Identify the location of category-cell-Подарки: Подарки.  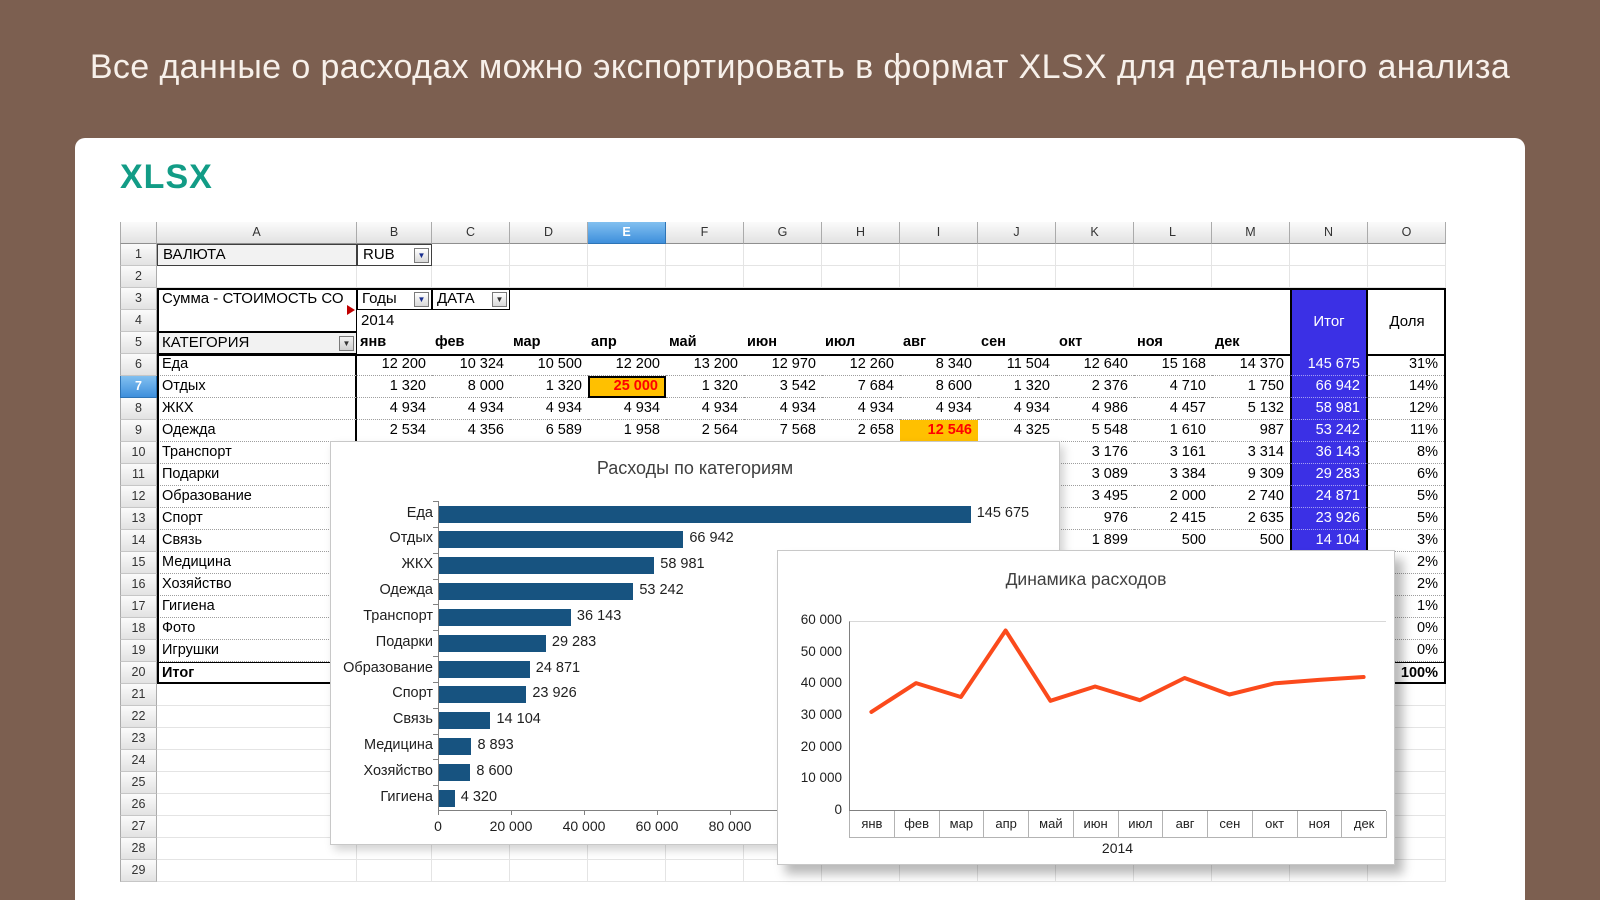
(257, 475).